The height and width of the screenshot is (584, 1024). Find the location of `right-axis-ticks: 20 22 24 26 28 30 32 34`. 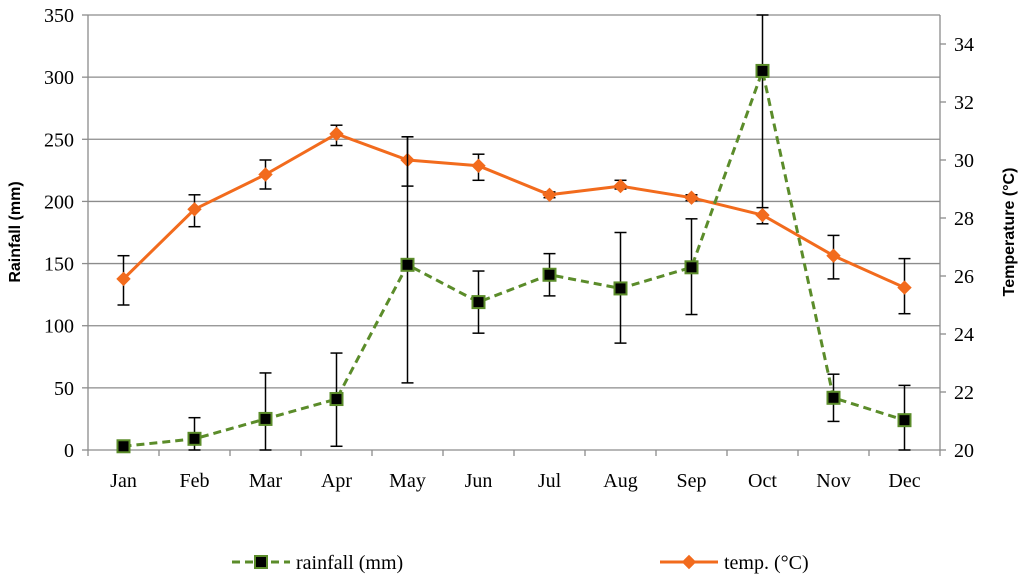

right-axis-ticks: 20 22 24 26 28 30 32 34 is located at coordinates (957, 248).